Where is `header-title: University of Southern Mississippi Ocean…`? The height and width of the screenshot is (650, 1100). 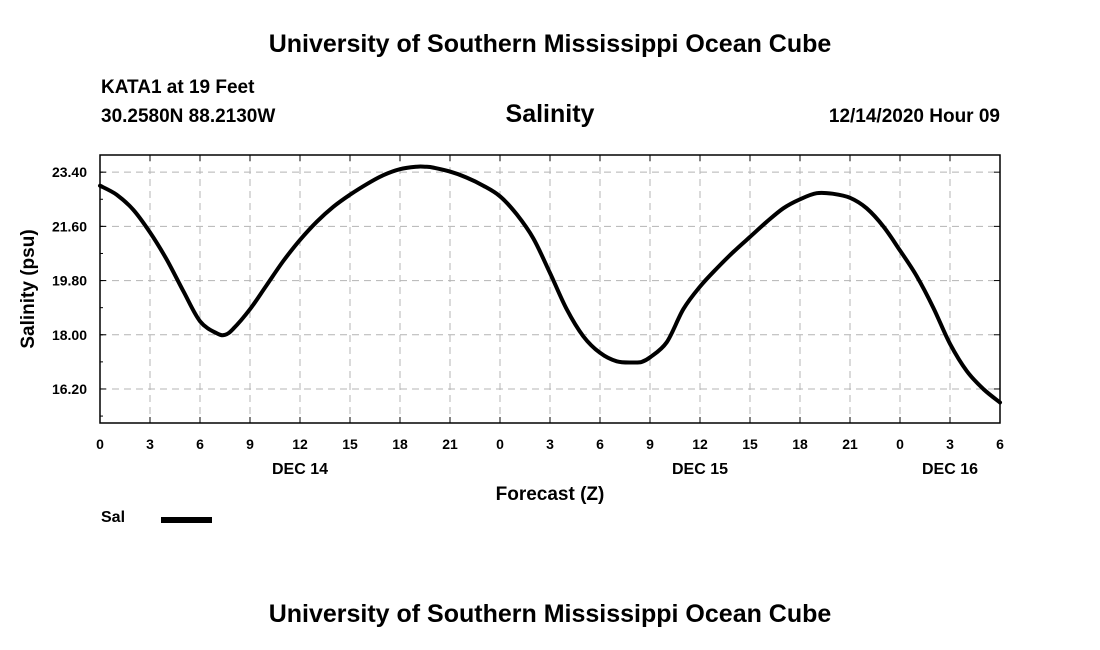 header-title: University of Southern Mississippi Ocean… is located at coordinates (550, 44).